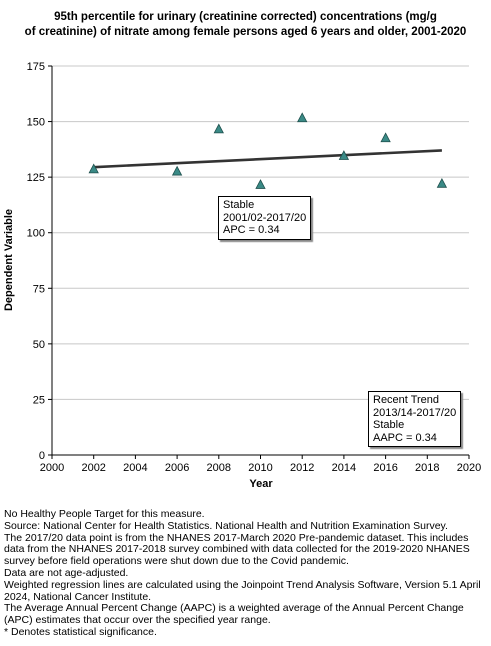 The height and width of the screenshot is (646, 491). I want to click on x-tick-label: 2014, so click(344, 468).